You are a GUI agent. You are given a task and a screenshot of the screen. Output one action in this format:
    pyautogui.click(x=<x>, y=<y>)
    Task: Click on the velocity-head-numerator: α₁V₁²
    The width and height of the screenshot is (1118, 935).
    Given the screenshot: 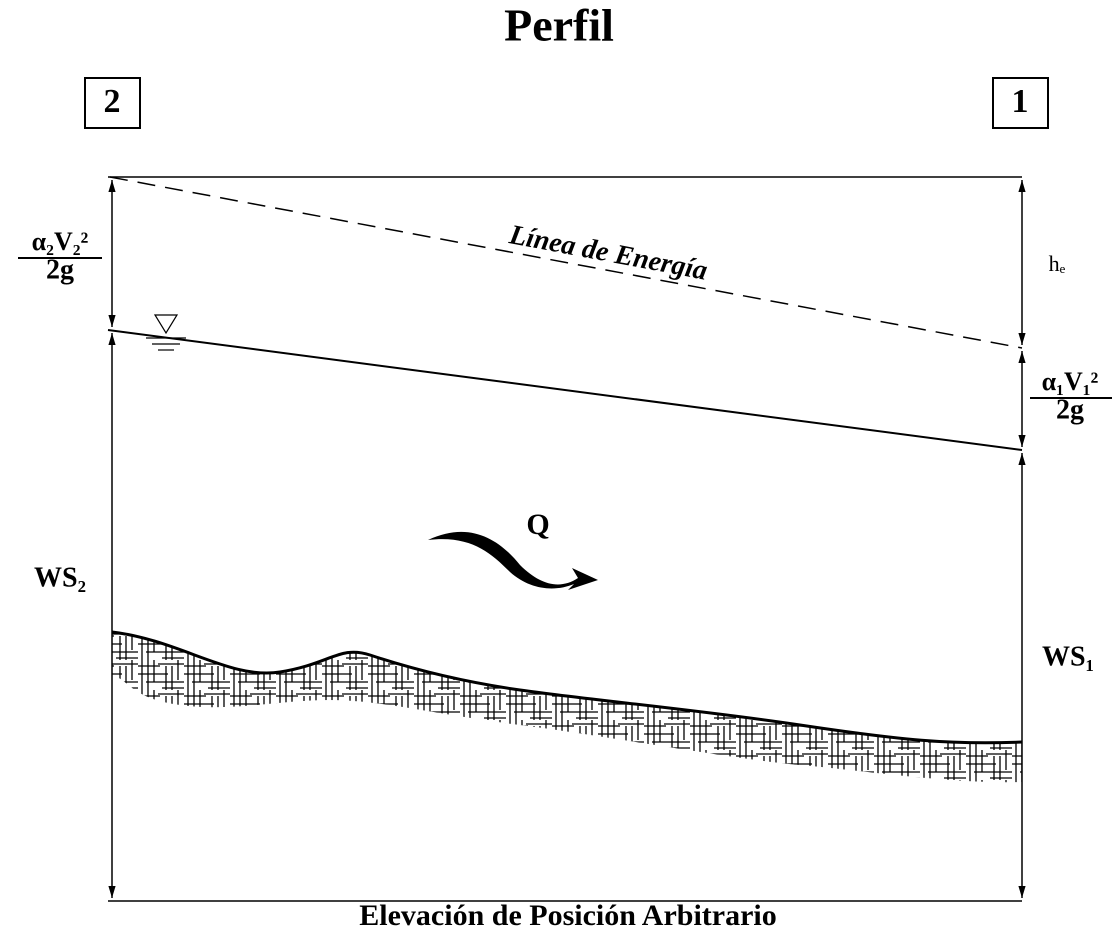 What is the action you would take?
    pyautogui.click(x=1070, y=381)
    